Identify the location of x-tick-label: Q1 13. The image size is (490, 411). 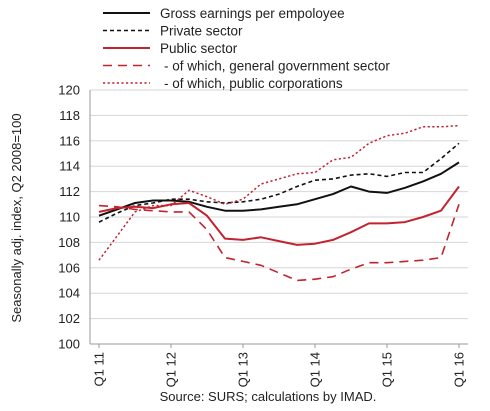
(243, 369).